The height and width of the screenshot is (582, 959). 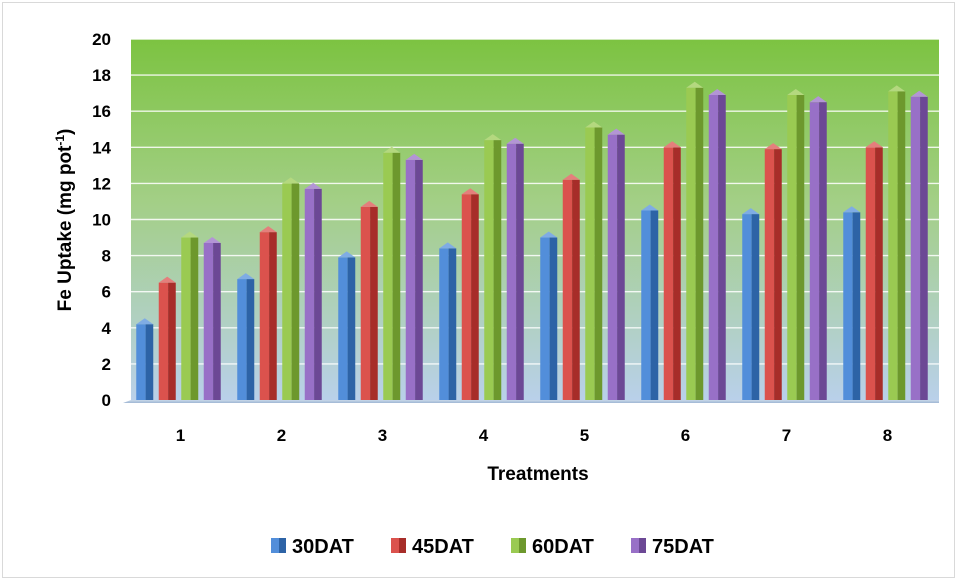 What do you see at coordinates (382, 435) in the screenshot?
I see `x-tick-label: 3` at bounding box center [382, 435].